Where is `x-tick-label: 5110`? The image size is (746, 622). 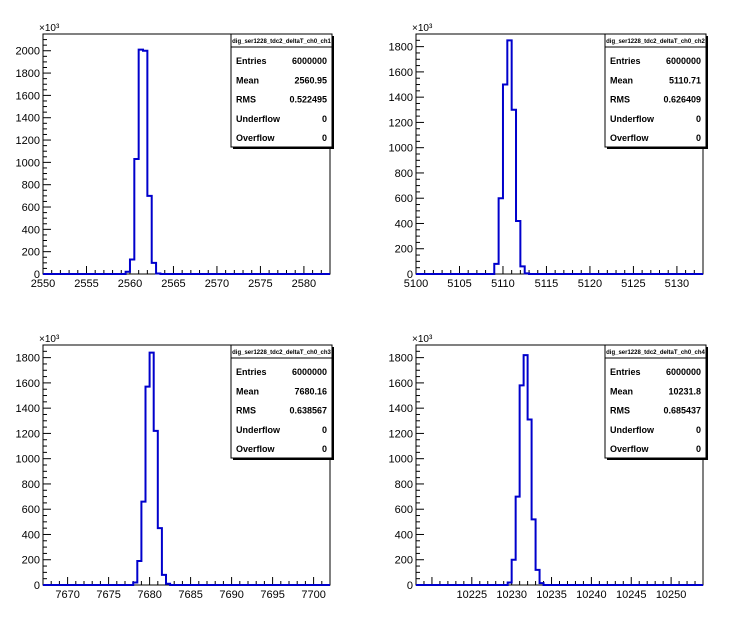
x-tick-label: 5110 is located at coordinates (503, 284).